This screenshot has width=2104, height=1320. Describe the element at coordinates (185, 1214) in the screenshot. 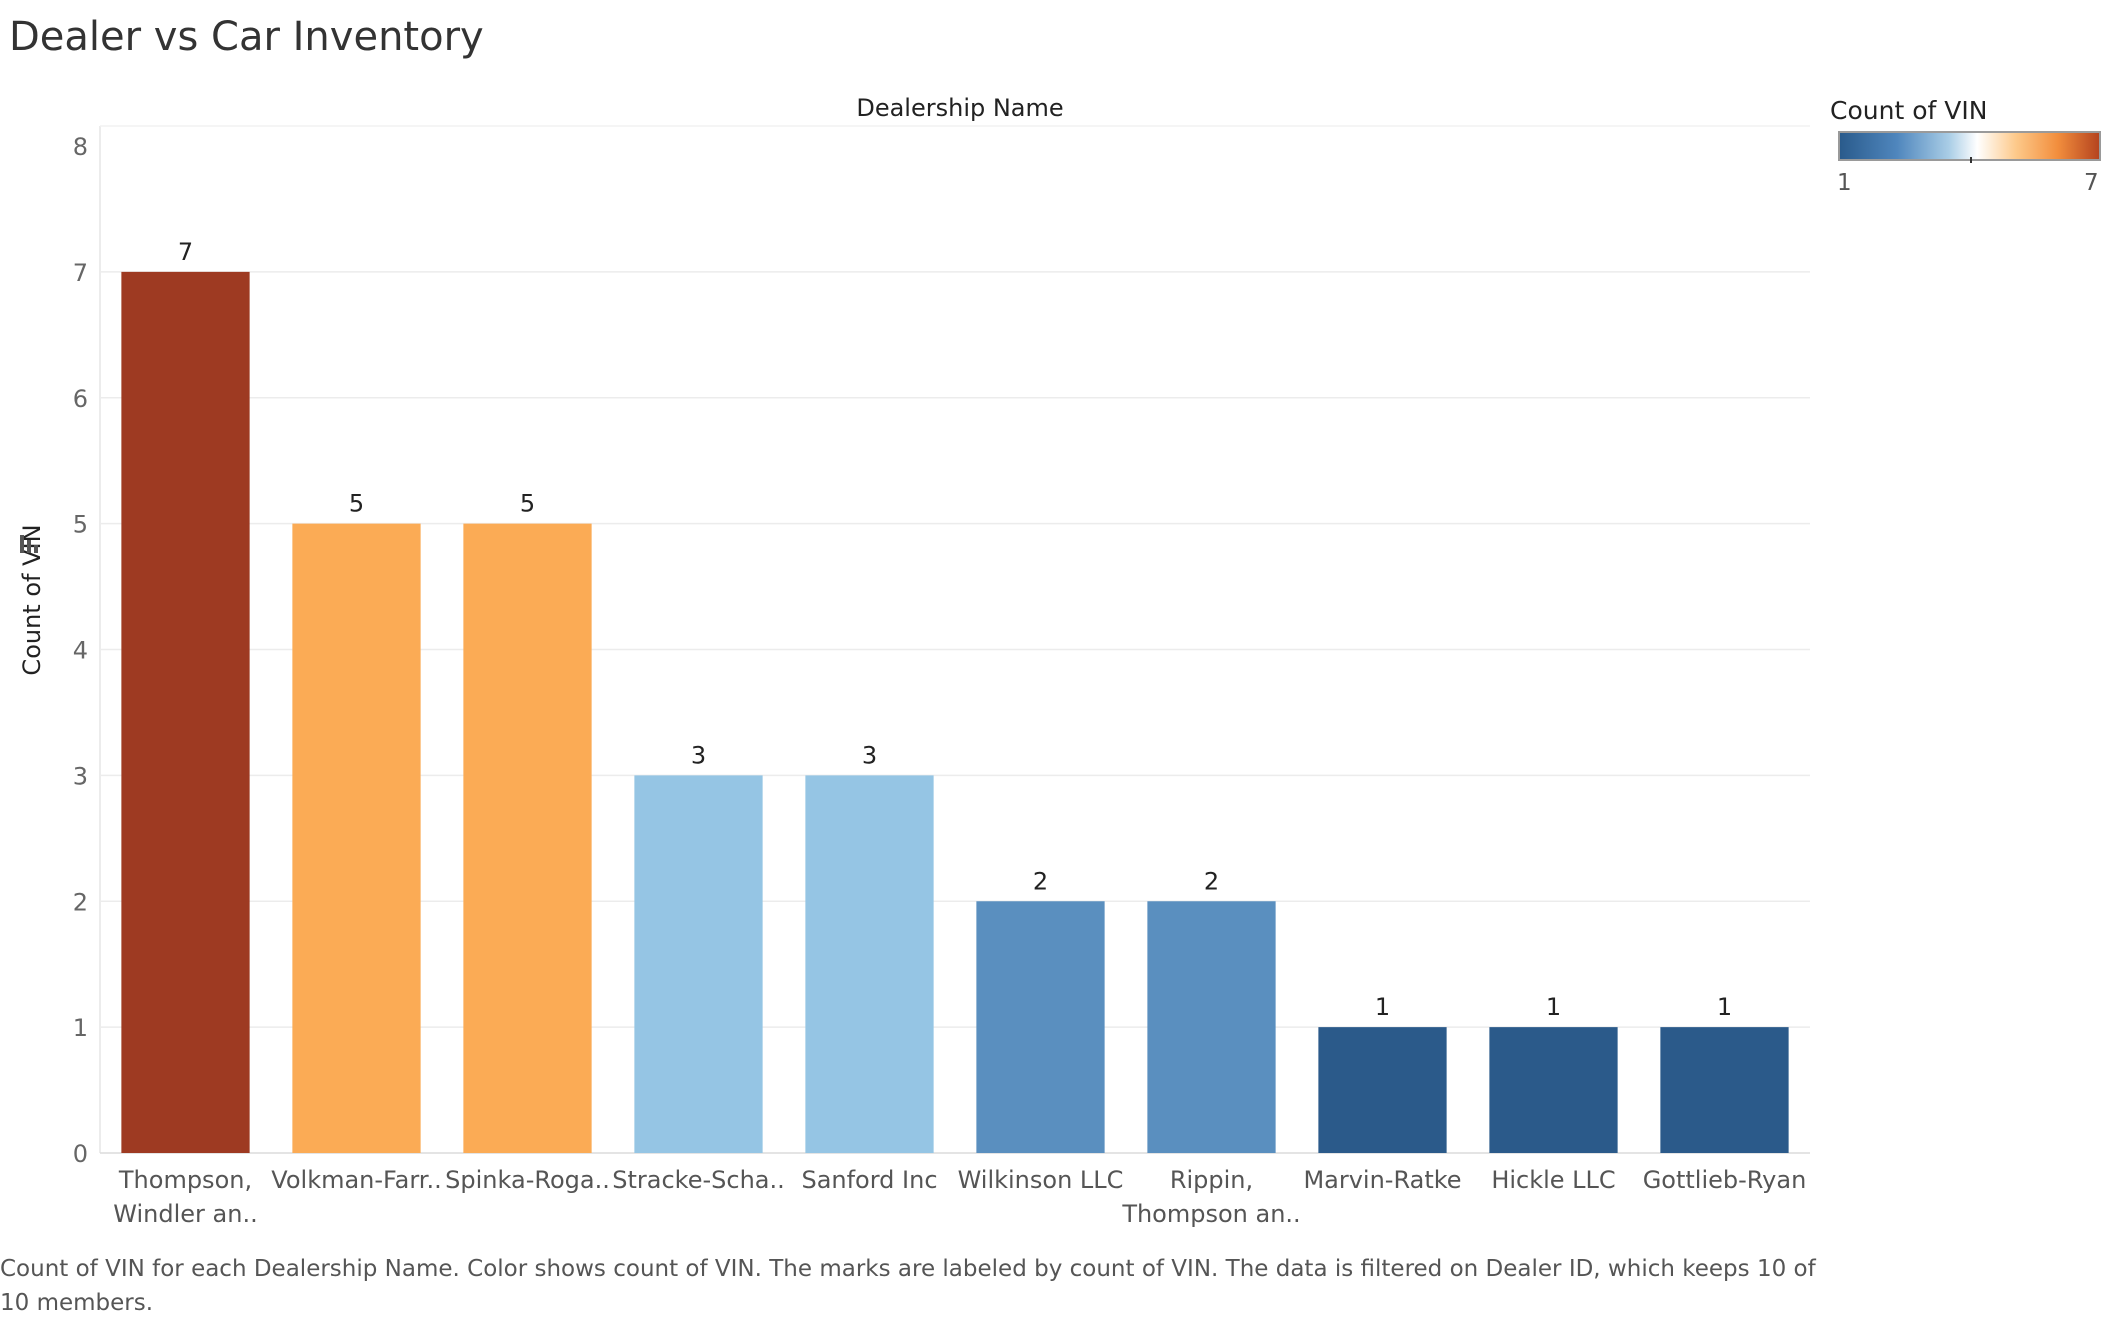

I see `x-tick-label: Windler an..` at that location.